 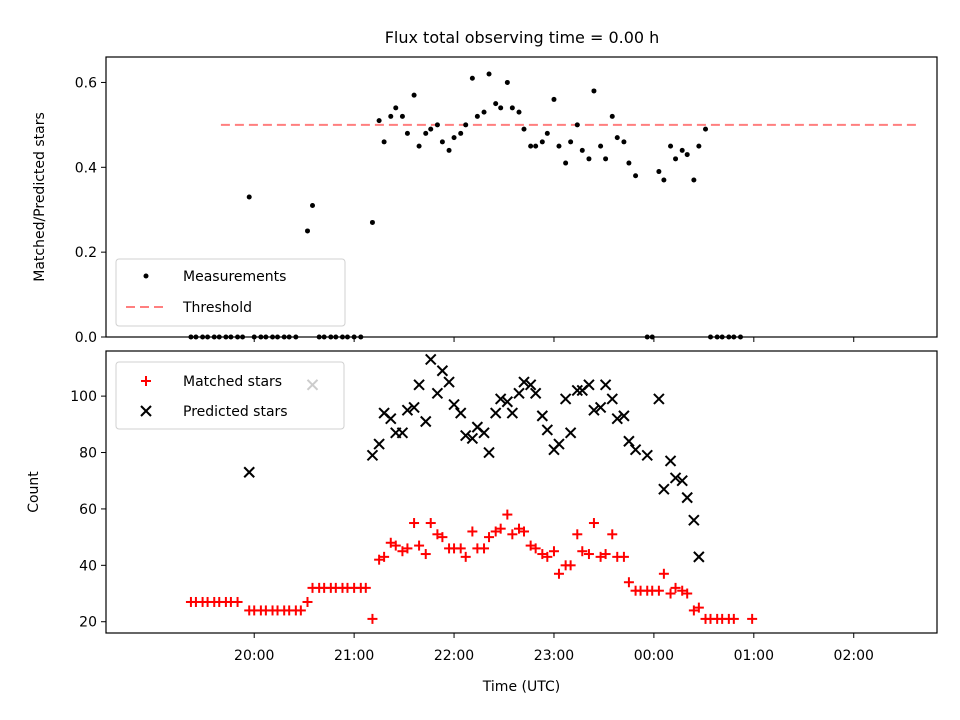 What do you see at coordinates (86, 168) in the screenshot?
I see `top-y-tick-label: 0.4` at bounding box center [86, 168].